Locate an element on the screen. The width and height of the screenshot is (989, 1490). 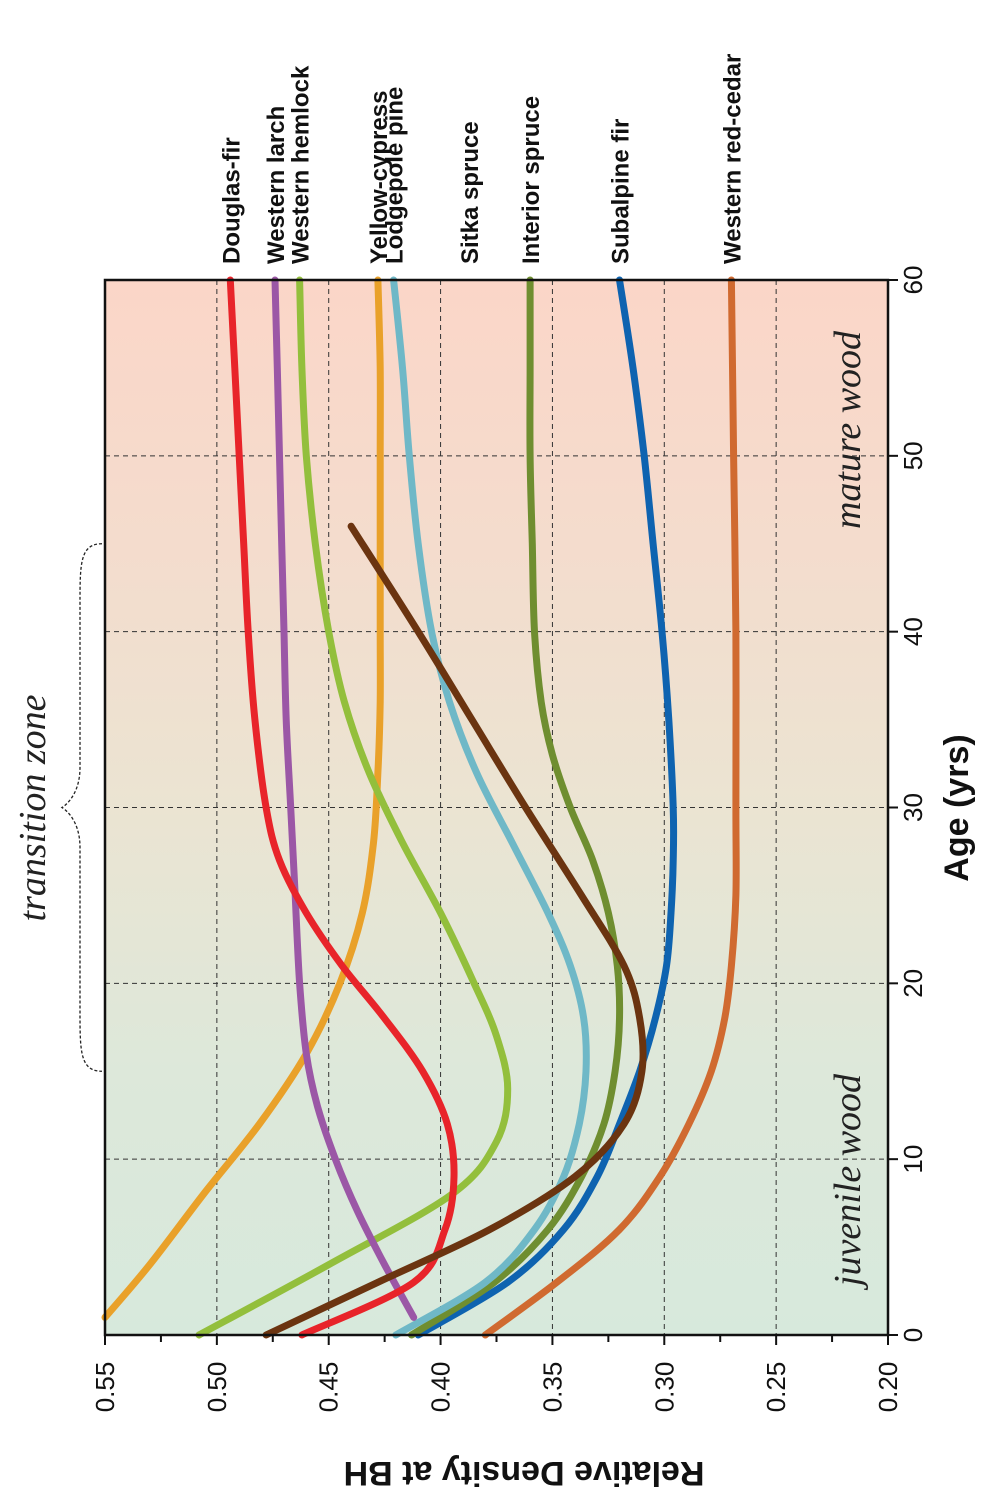
x-tick-label: 10 is located at coordinates (913, 1159).